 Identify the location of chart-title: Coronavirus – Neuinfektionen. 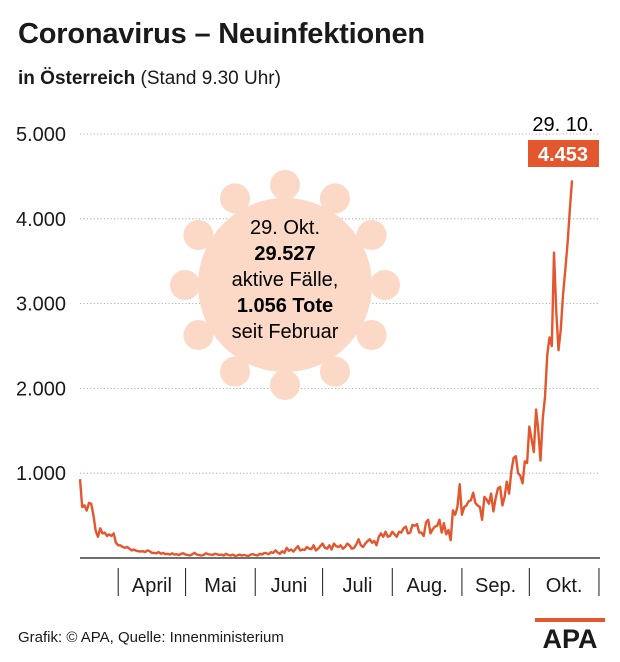
(221, 34).